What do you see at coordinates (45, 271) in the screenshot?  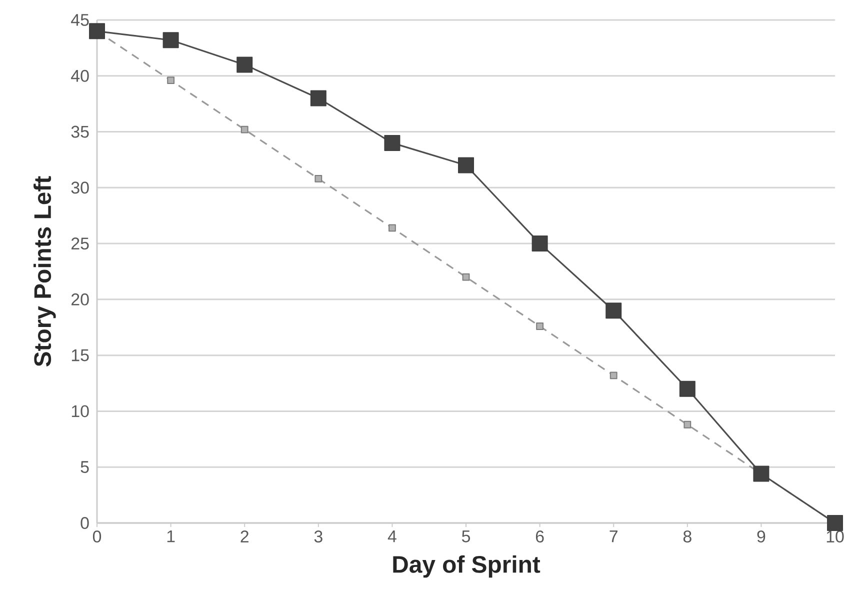 I see `y-axis-title: Story Points Left` at bounding box center [45, 271].